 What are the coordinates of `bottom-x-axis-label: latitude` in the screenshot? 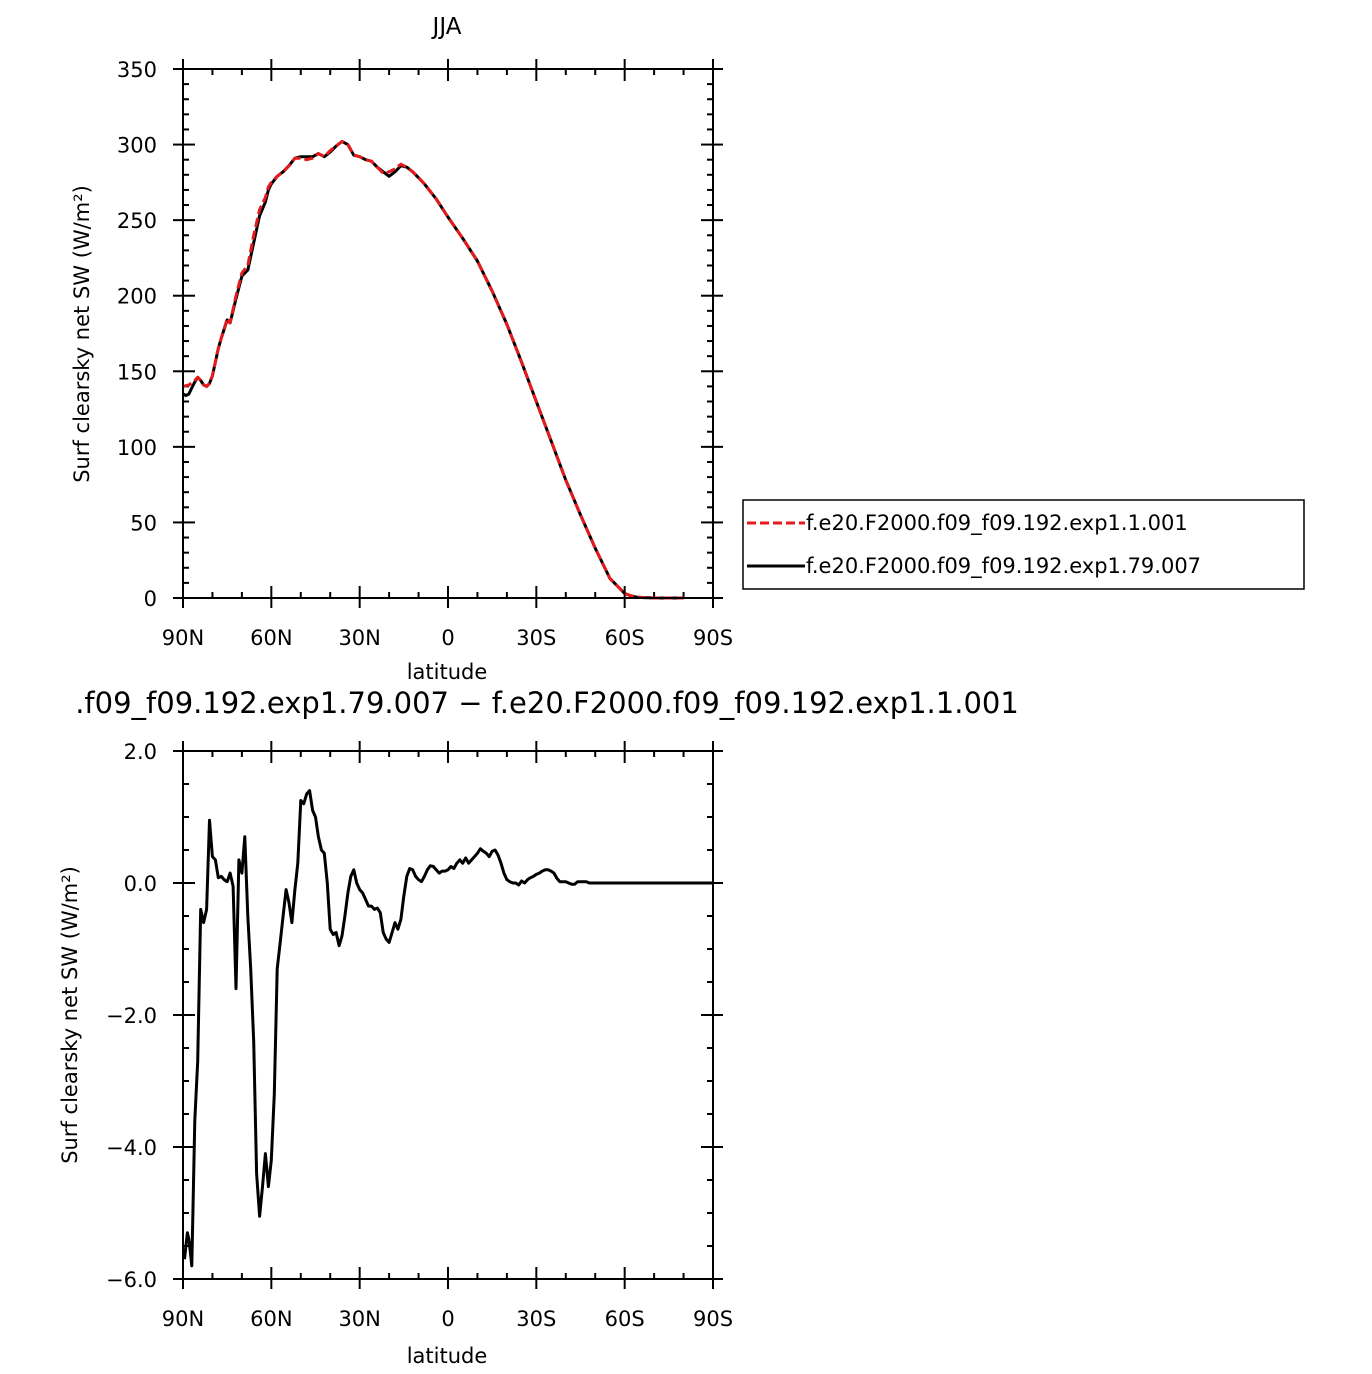 It's located at (447, 1356).